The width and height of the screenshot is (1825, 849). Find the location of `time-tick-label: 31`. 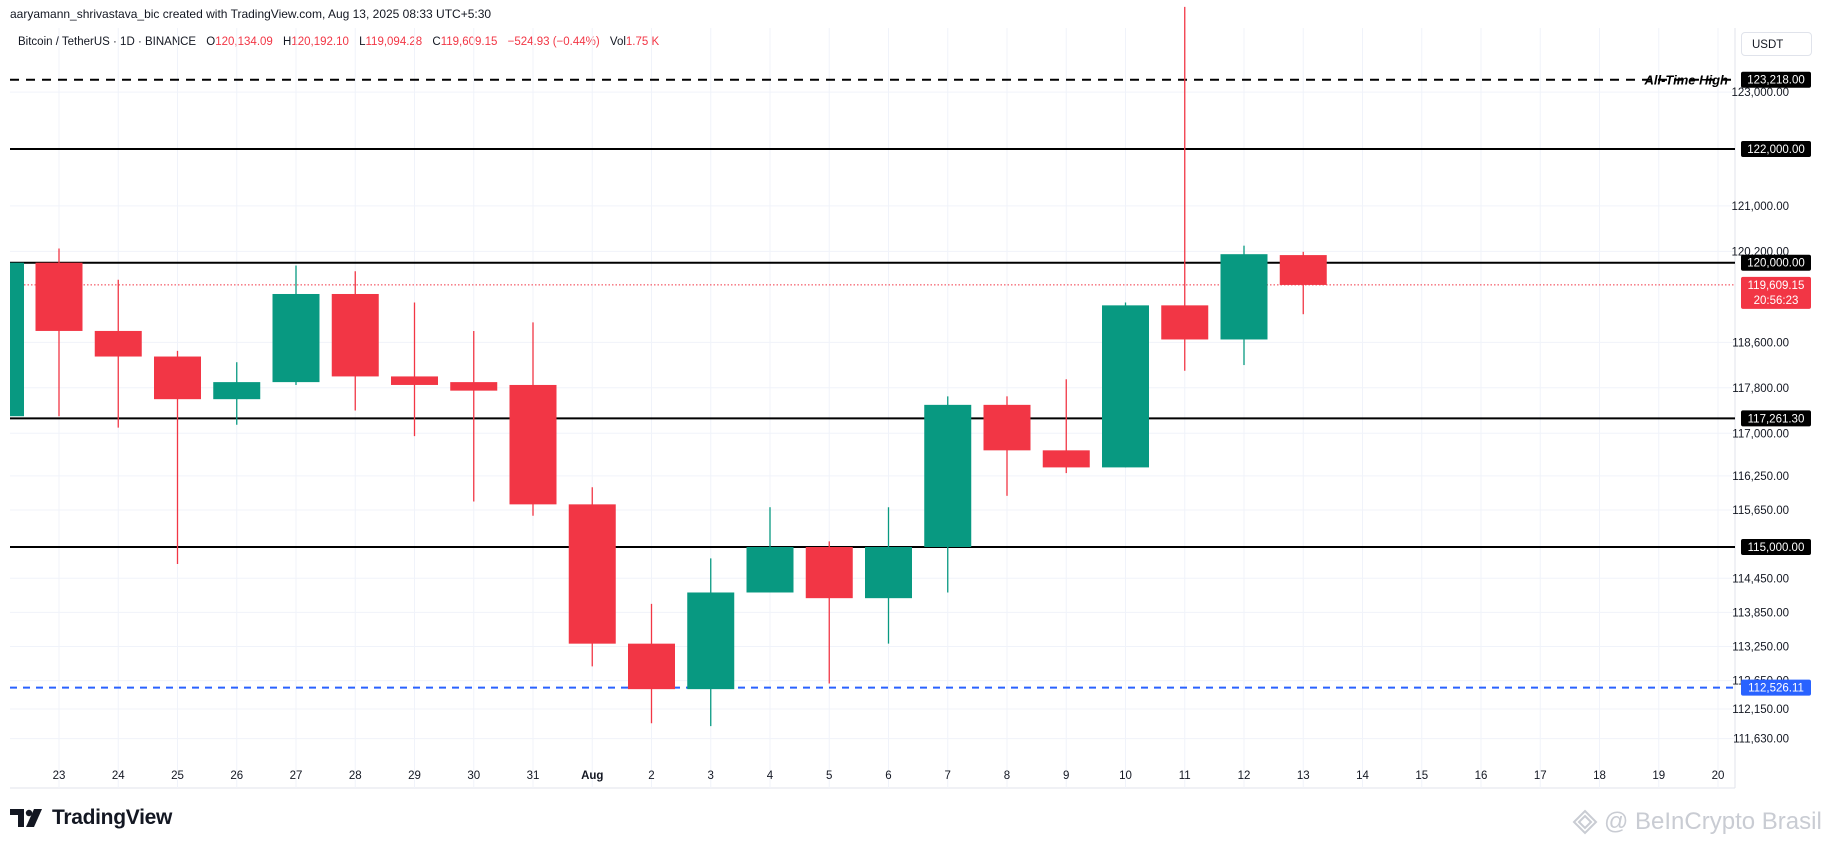

time-tick-label: 31 is located at coordinates (533, 776).